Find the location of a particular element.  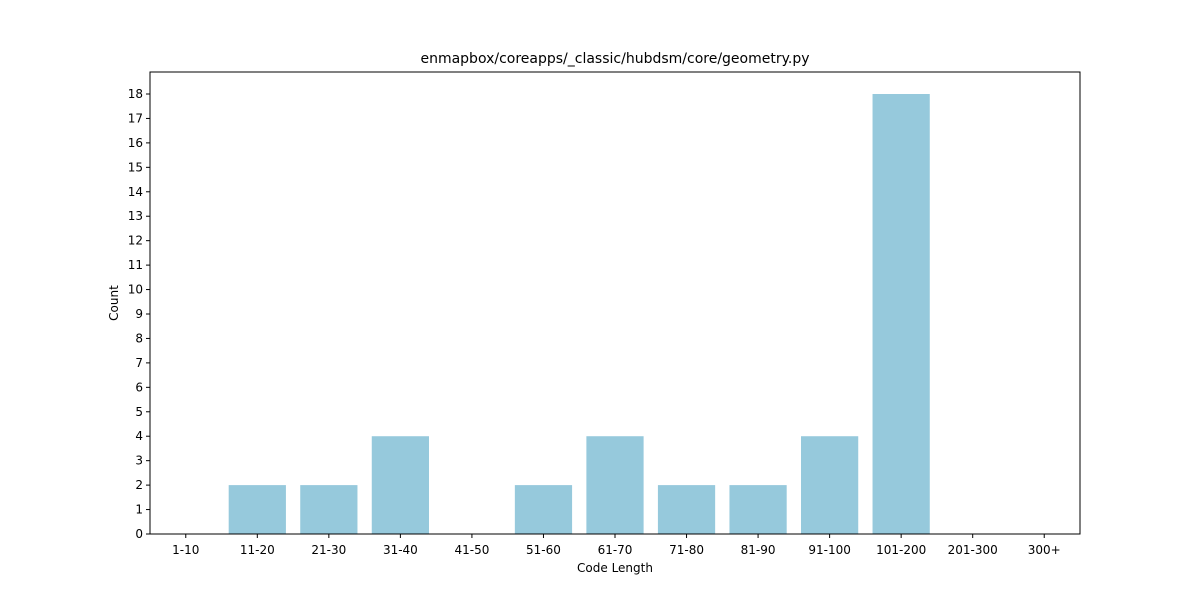

x-tick-label: 71-80 is located at coordinates (686, 550).